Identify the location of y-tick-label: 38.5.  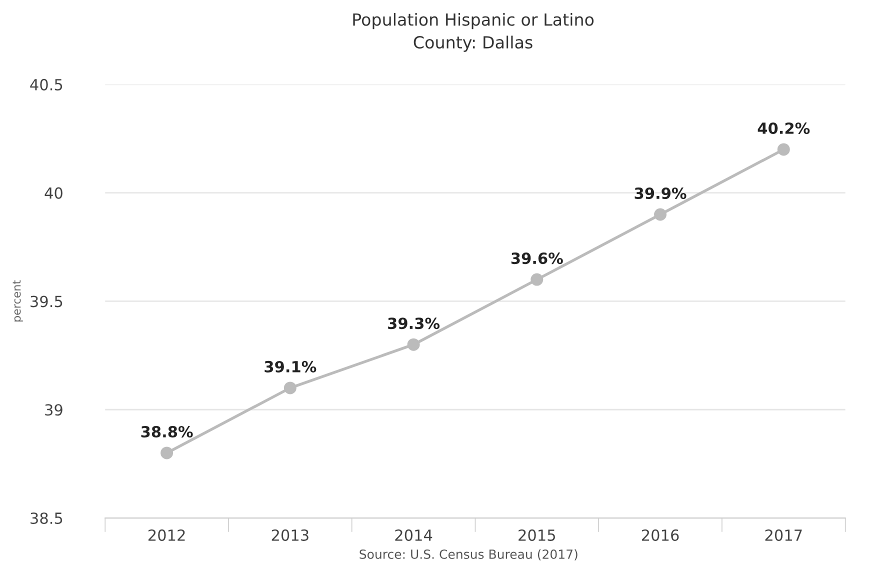
(46, 518).